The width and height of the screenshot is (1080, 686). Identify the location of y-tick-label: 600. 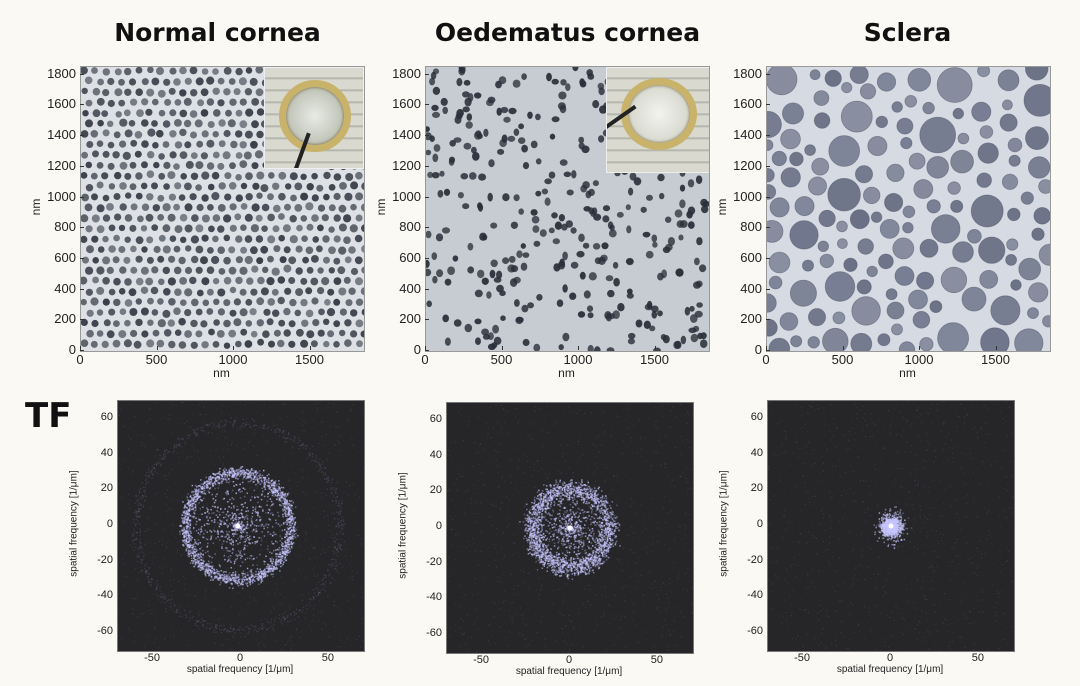
(65, 257).